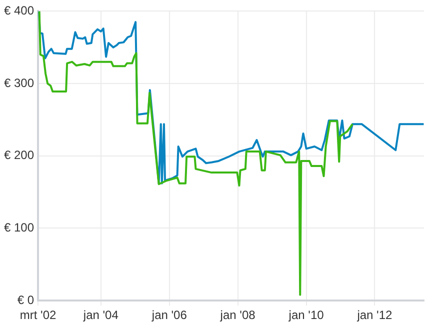  Describe the element at coordinates (19, 11) in the screenshot. I see `y-tick-label: € 400` at that location.